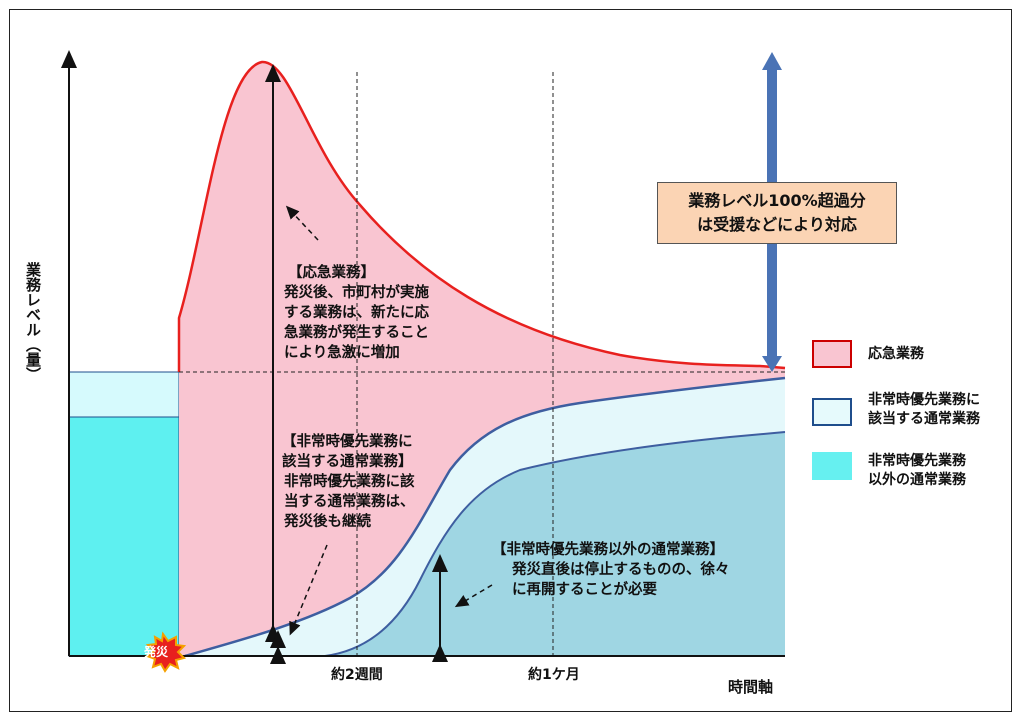 The height and width of the screenshot is (722, 1022). Describe the element at coordinates (308, 590) in the screenshot. I see `priority-pointer` at that location.